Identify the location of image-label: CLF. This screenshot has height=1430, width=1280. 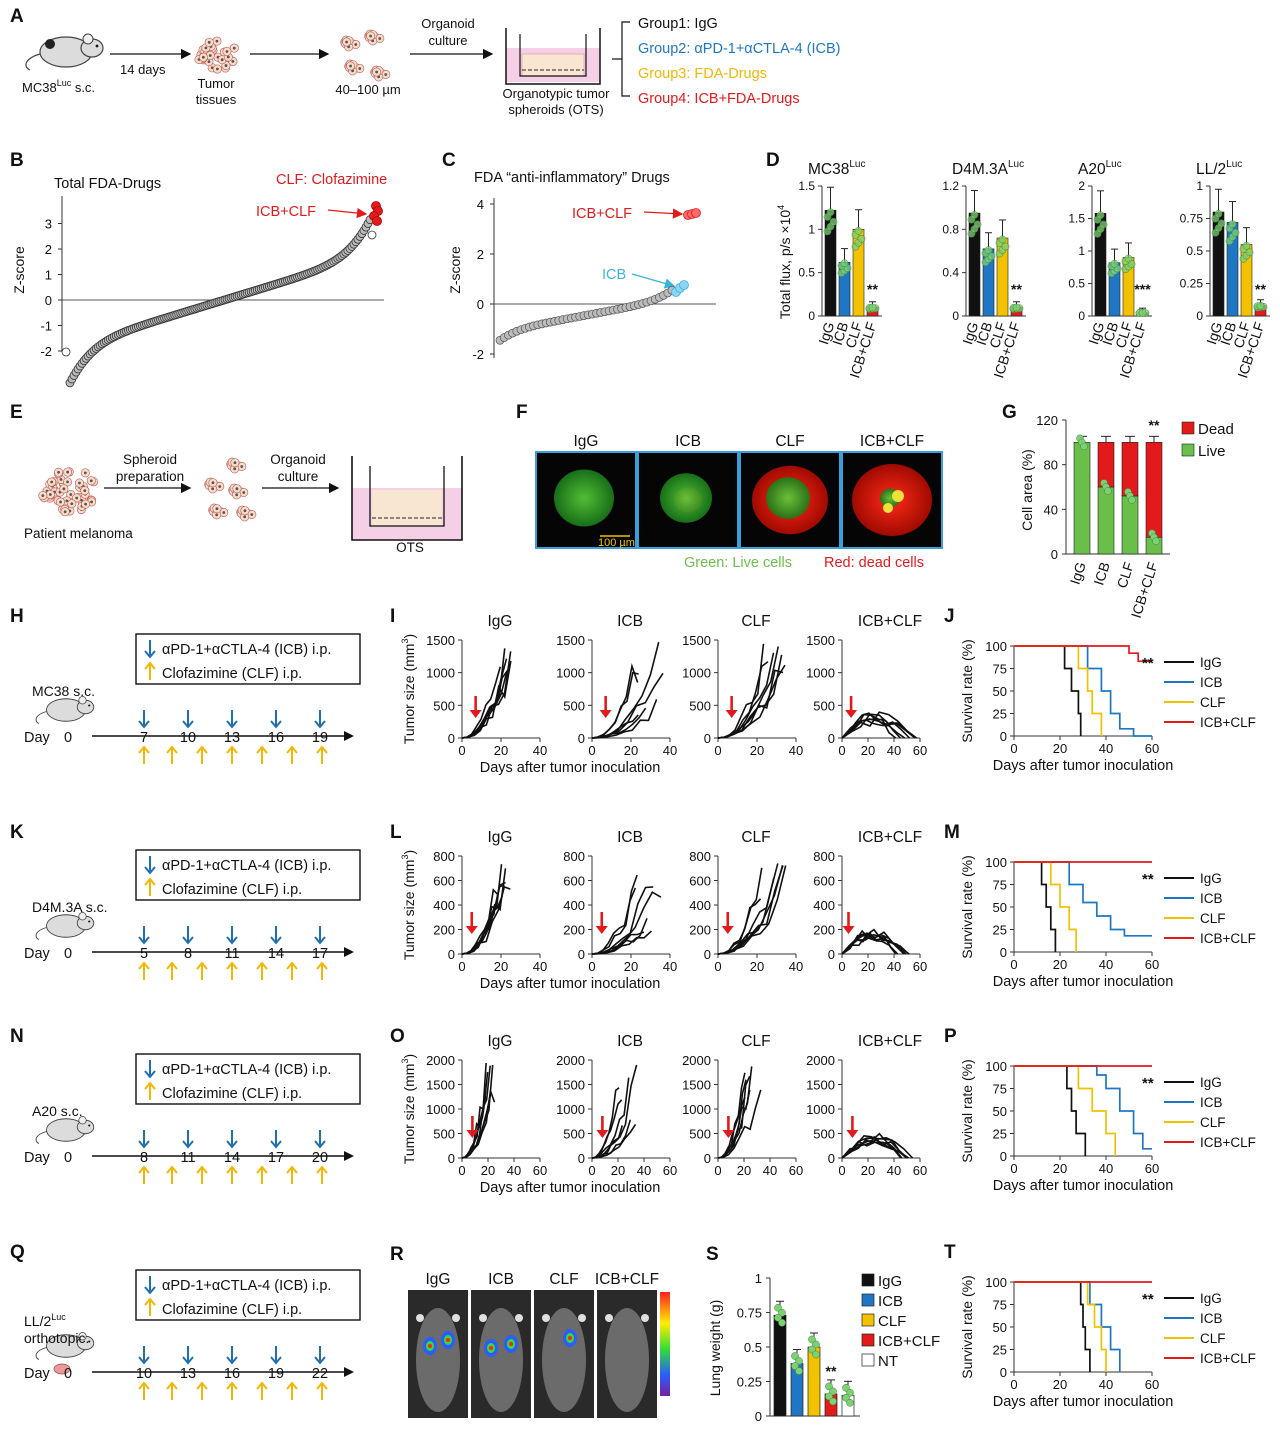
(563, 1279).